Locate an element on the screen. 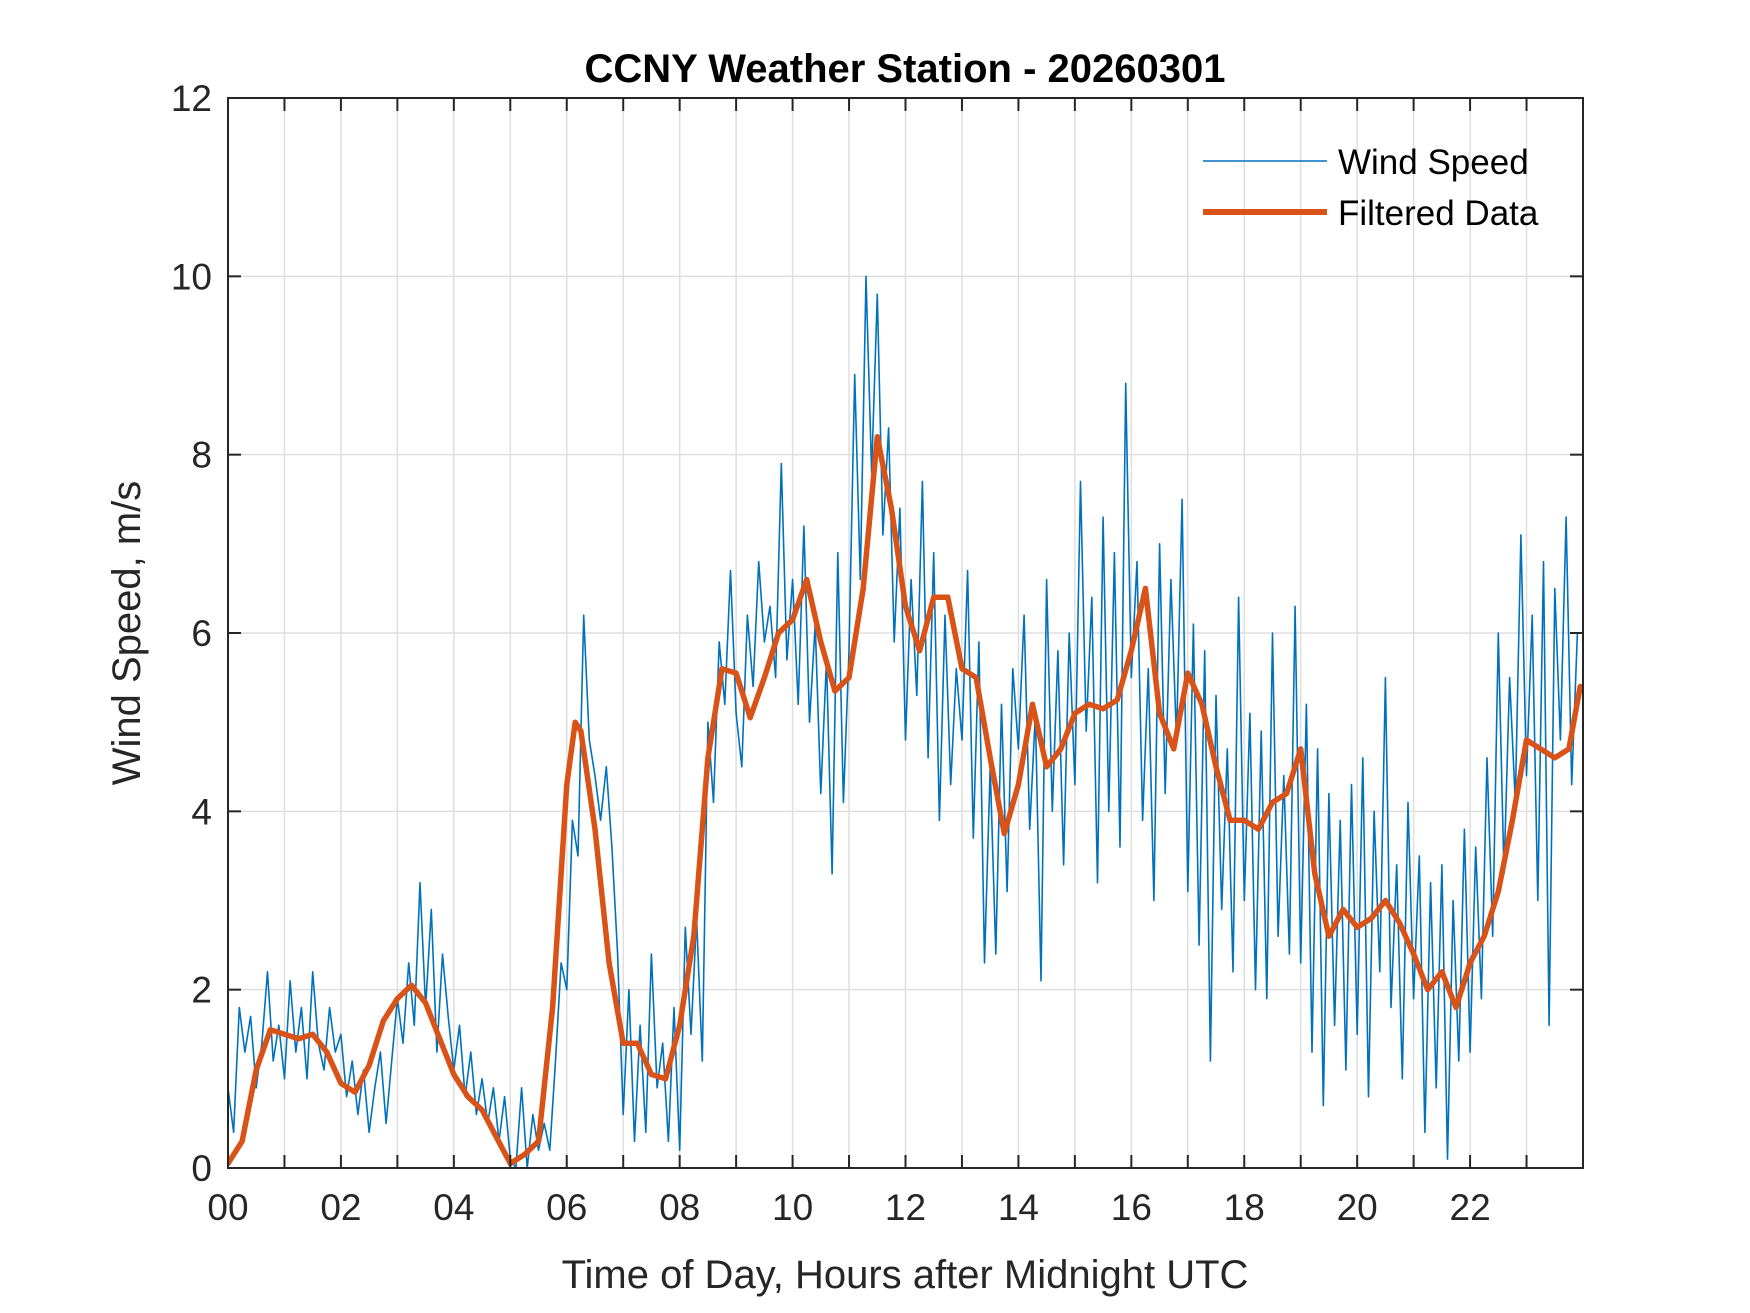 This screenshot has height=1313, width=1750. x-tick-labels: 00 02 04 06 08 10 12 14 16 18 20 22 is located at coordinates (848, 1207).